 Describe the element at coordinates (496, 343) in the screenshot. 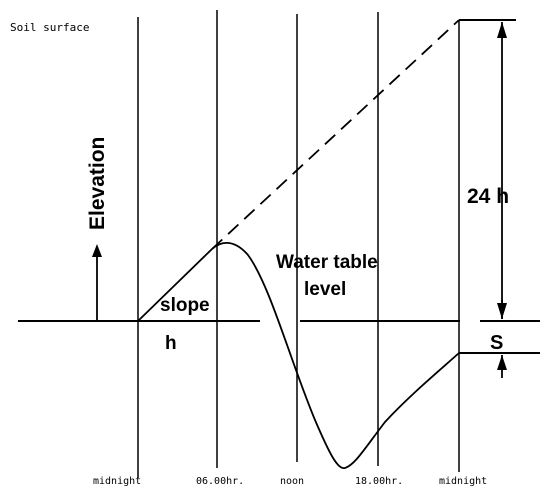

I see `s-label: S` at that location.